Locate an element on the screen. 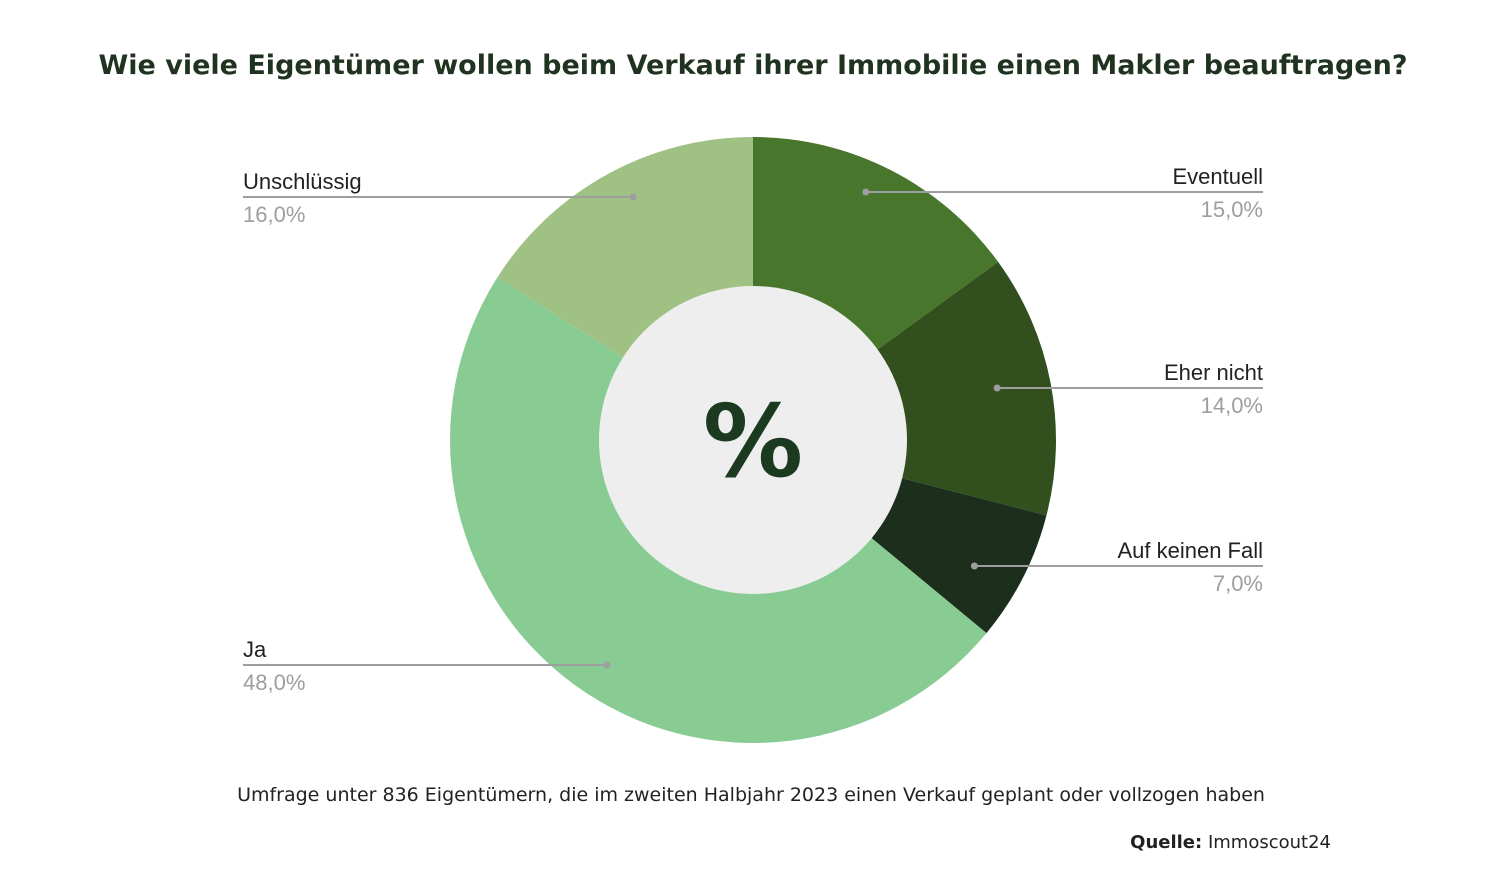 The height and width of the screenshot is (870, 1506). leader-dot-eventuell is located at coordinates (866, 192).